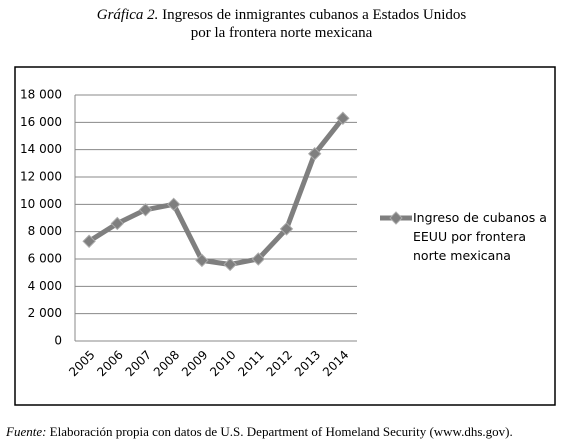 The width and height of the screenshot is (563, 448). Describe the element at coordinates (109, 363) in the screenshot. I see `x-tick-label: 2006` at that location.